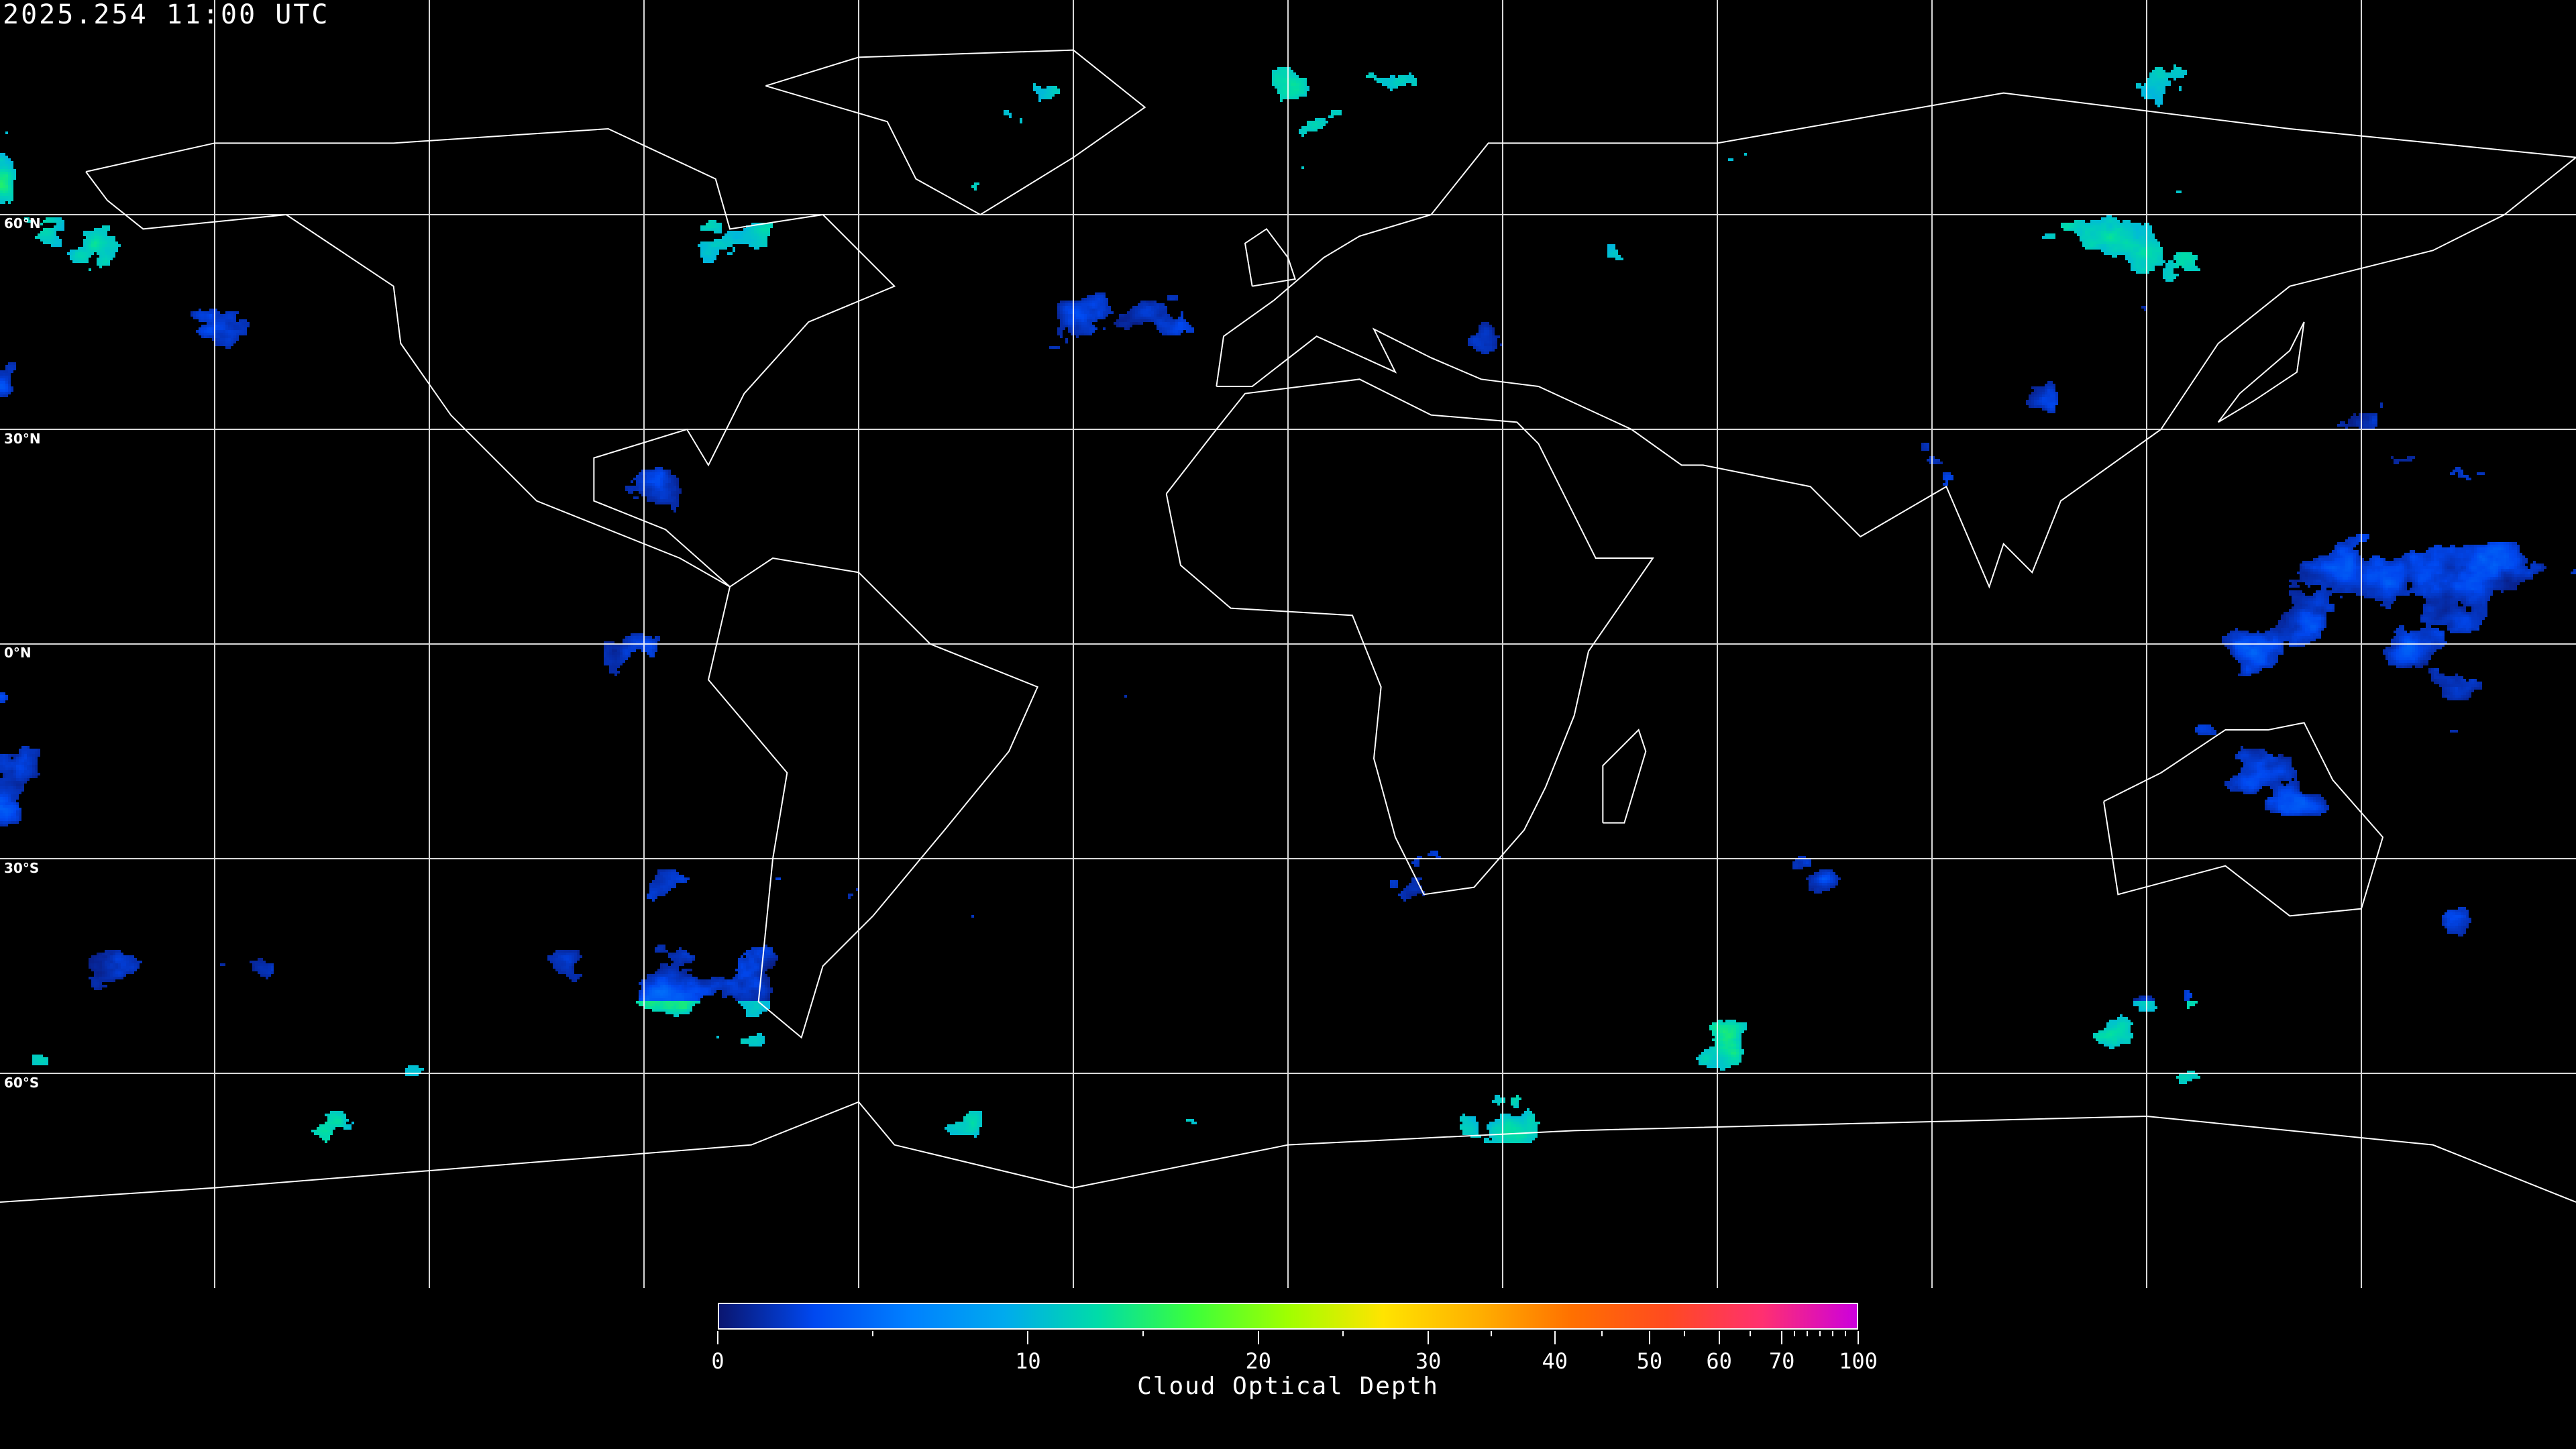 The height and width of the screenshot is (1449, 2576). Describe the element at coordinates (717, 1361) in the screenshot. I see `colorbar-tick-label: 0` at that location.